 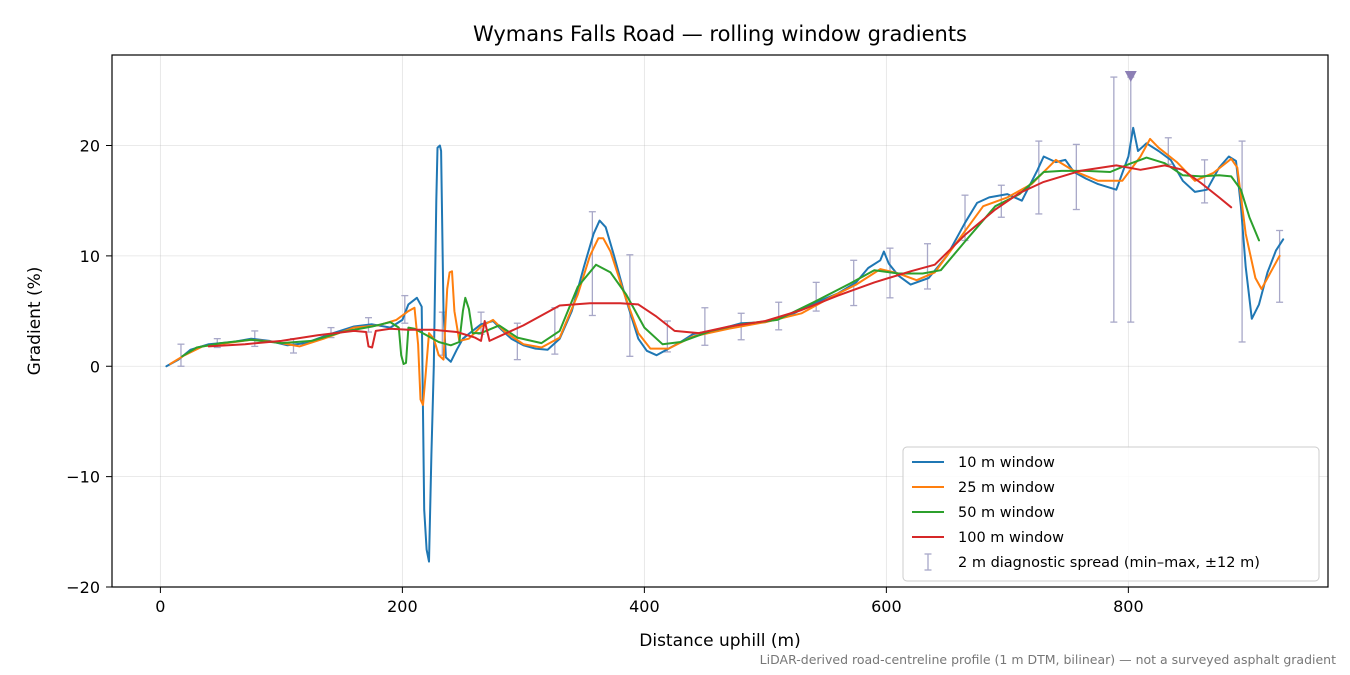 What do you see at coordinates (1006, 513) in the screenshot?
I see `legend-label: 50 m window` at bounding box center [1006, 513].